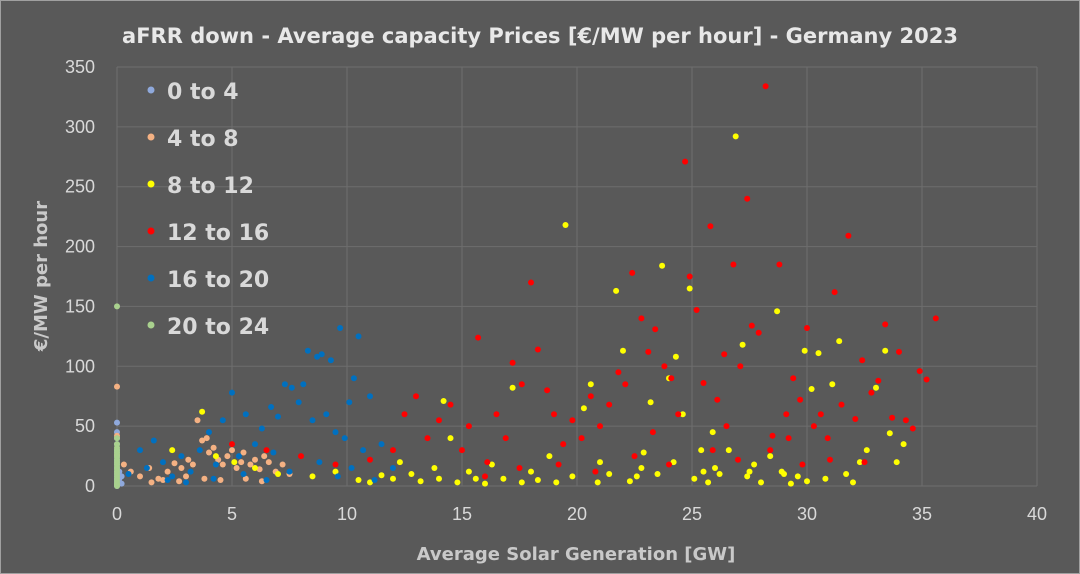 Image resolution: width=1080 pixels, height=574 pixels. Describe the element at coordinates (218, 280) in the screenshot. I see `legend-label: 16 to 20` at that location.